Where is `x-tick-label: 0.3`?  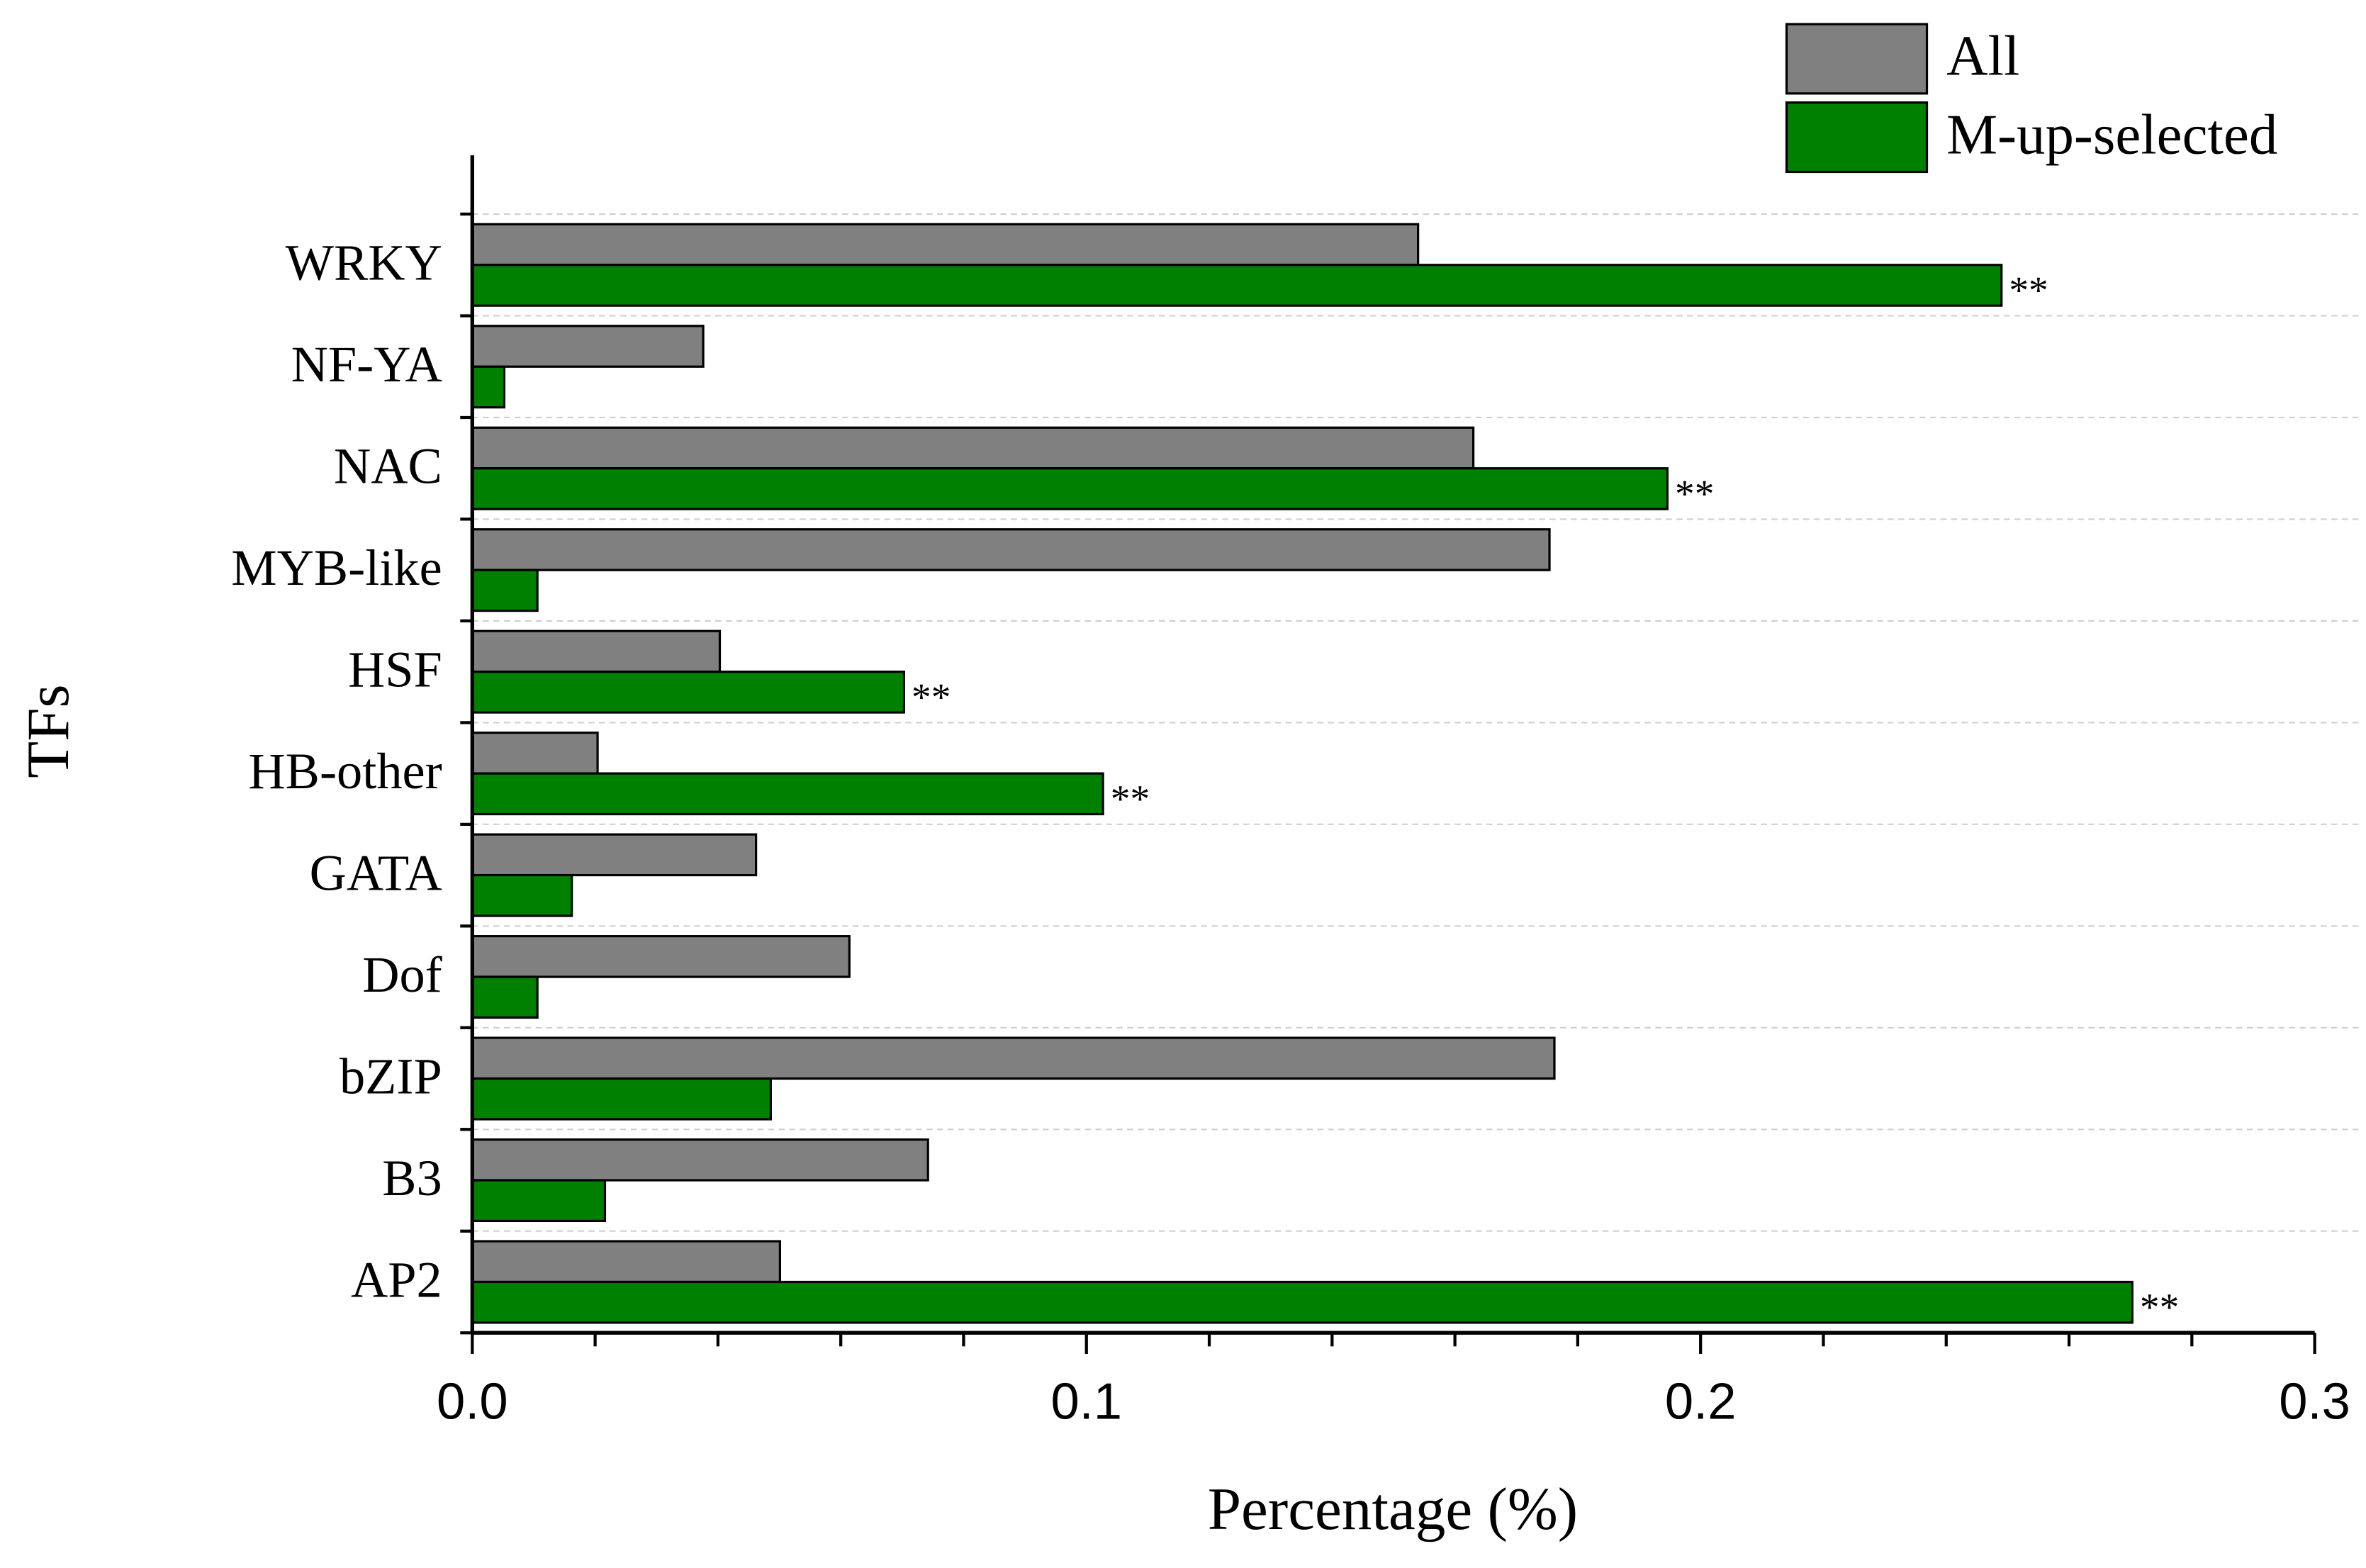
x-tick-label: 0.3 is located at coordinates (2314, 1401).